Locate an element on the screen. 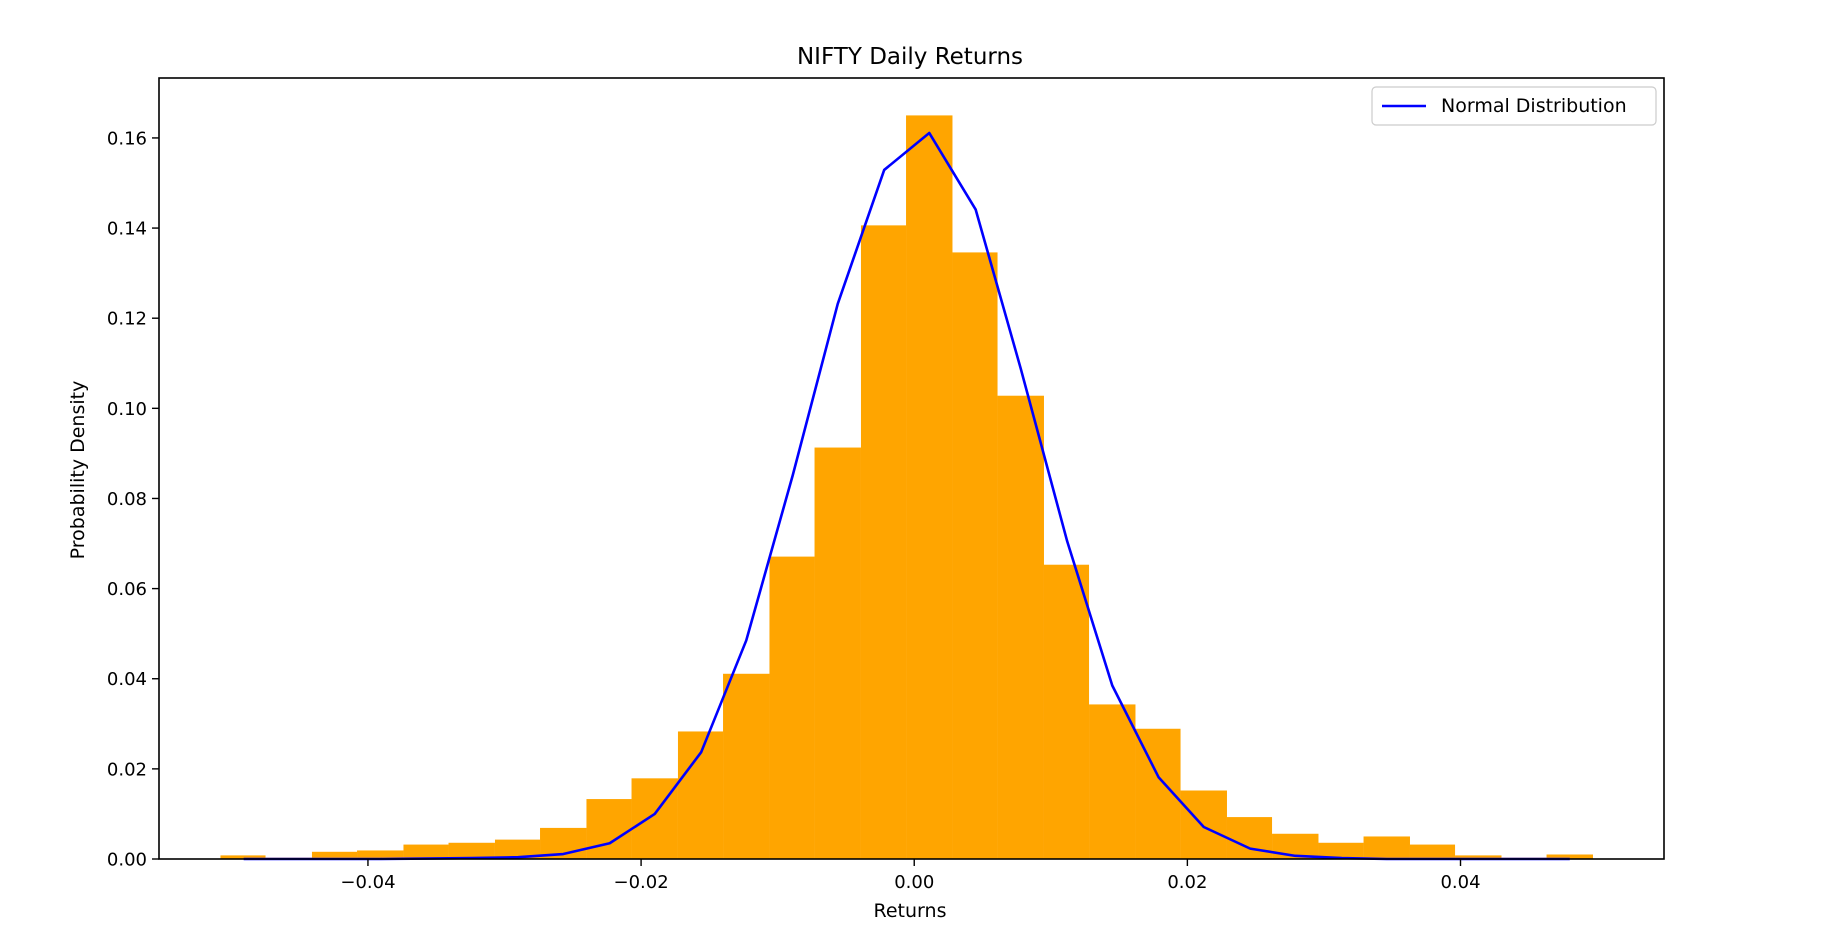 The image size is (1830, 938). y-axis-ticks: 0.00 0.02 0.04 0.06 0.08 0.10 0.12 0.14 0.16 is located at coordinates (133, 499).